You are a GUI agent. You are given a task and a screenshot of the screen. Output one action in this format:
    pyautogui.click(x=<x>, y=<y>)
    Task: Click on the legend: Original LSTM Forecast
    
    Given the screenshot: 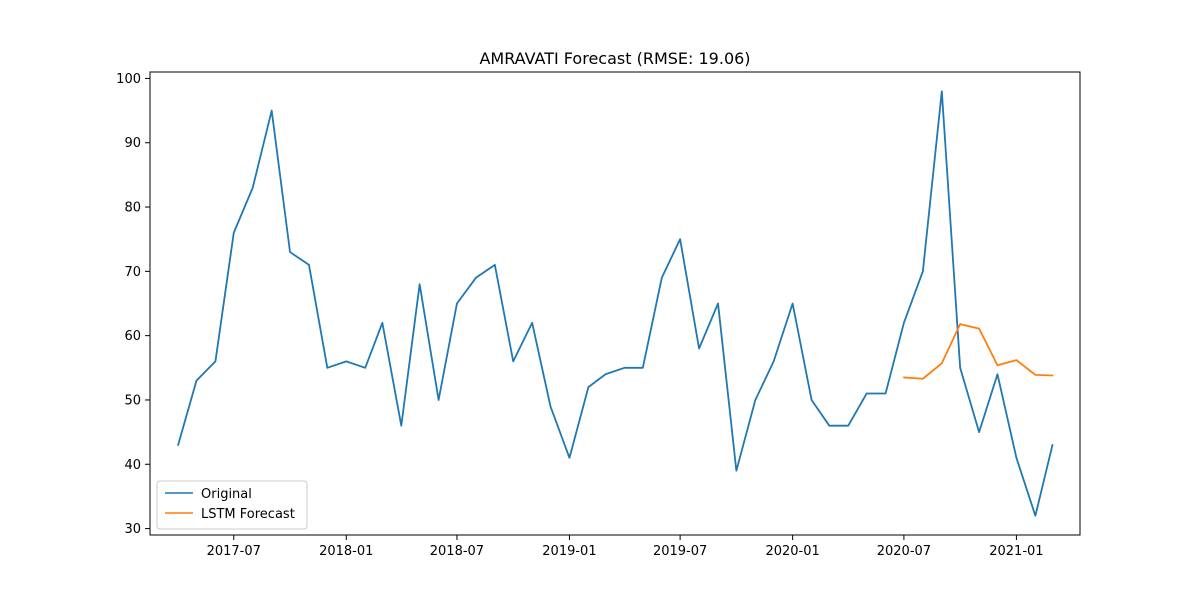 What is the action you would take?
    pyautogui.click(x=232, y=505)
    